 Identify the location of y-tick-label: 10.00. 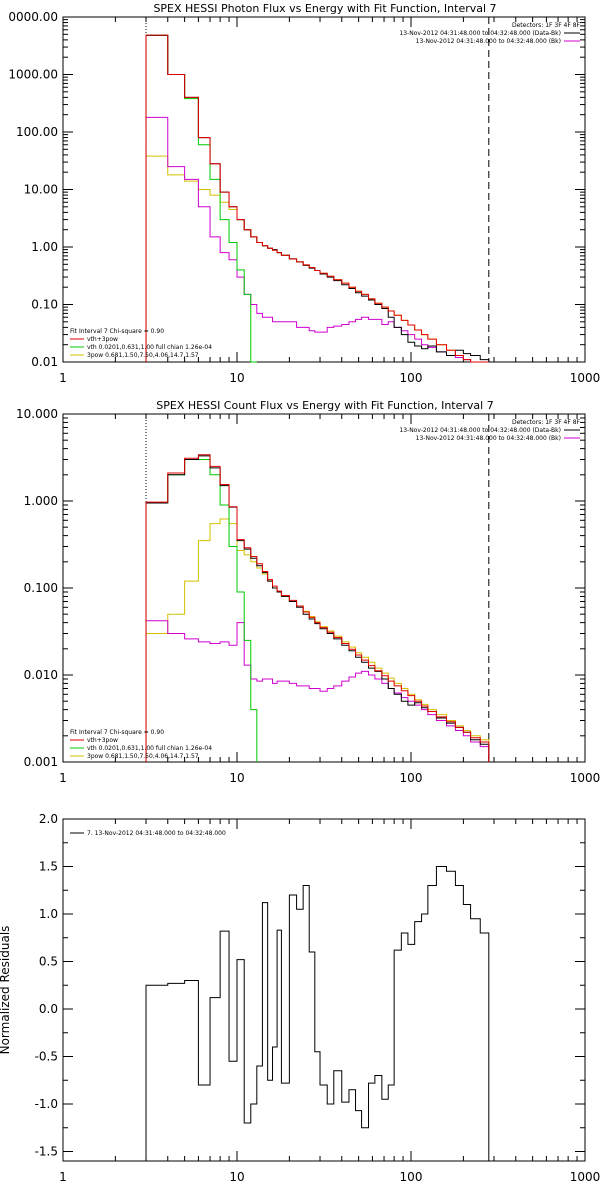
(41, 190).